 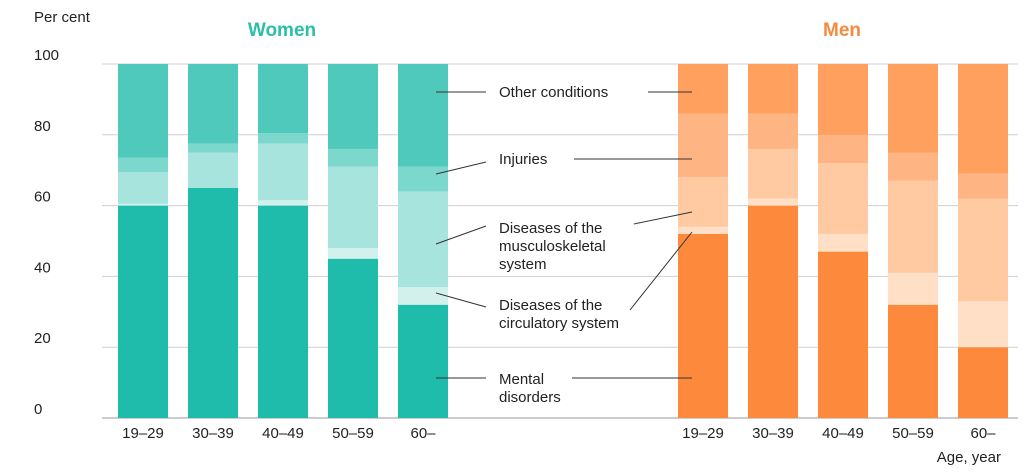 What do you see at coordinates (530, 397) in the screenshot?
I see `annotation-line: disorders` at bounding box center [530, 397].